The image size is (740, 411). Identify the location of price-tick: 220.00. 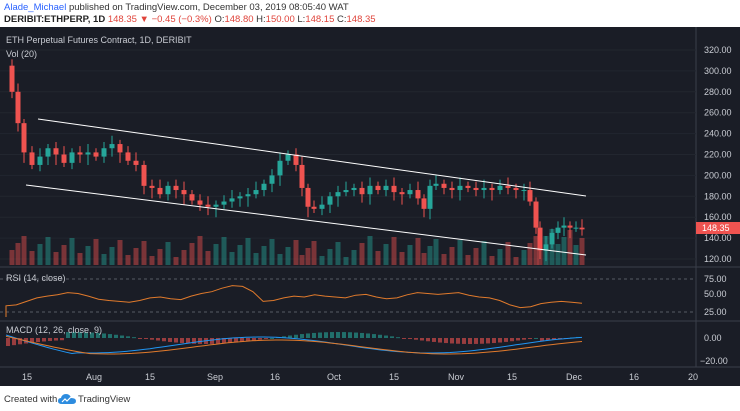
(718, 155).